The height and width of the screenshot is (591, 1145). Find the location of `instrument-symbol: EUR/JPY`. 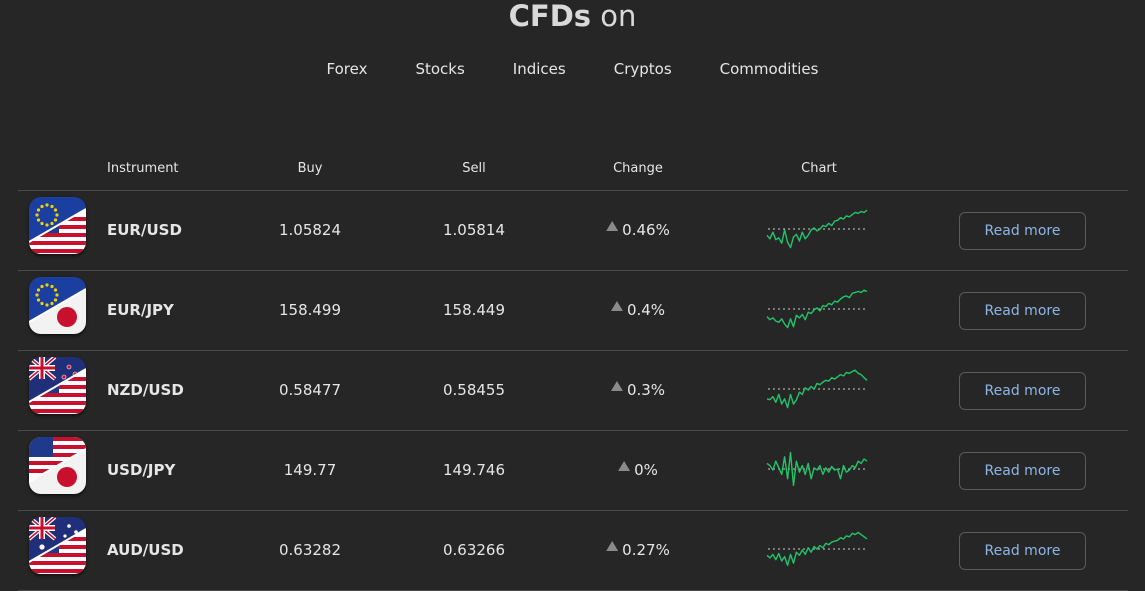

instrument-symbol: EUR/JPY is located at coordinates (140, 310).